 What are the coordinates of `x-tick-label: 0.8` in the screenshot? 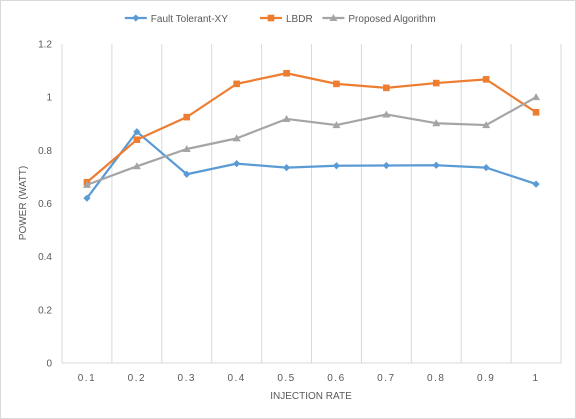 It's located at (436, 378).